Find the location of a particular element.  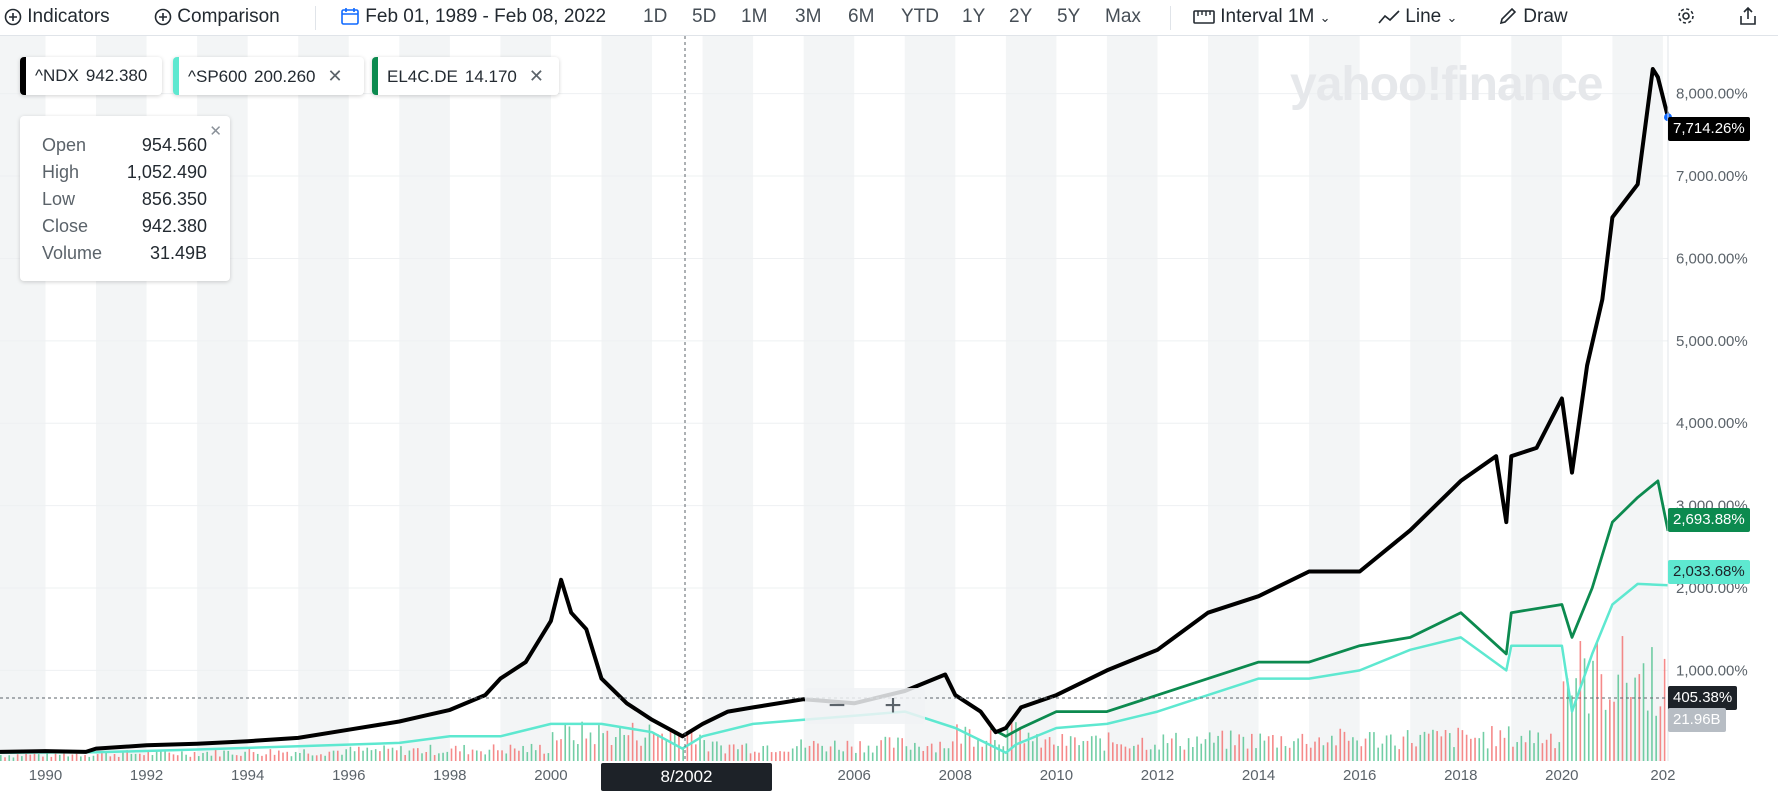

period-3m: 3M is located at coordinates (808, 16).